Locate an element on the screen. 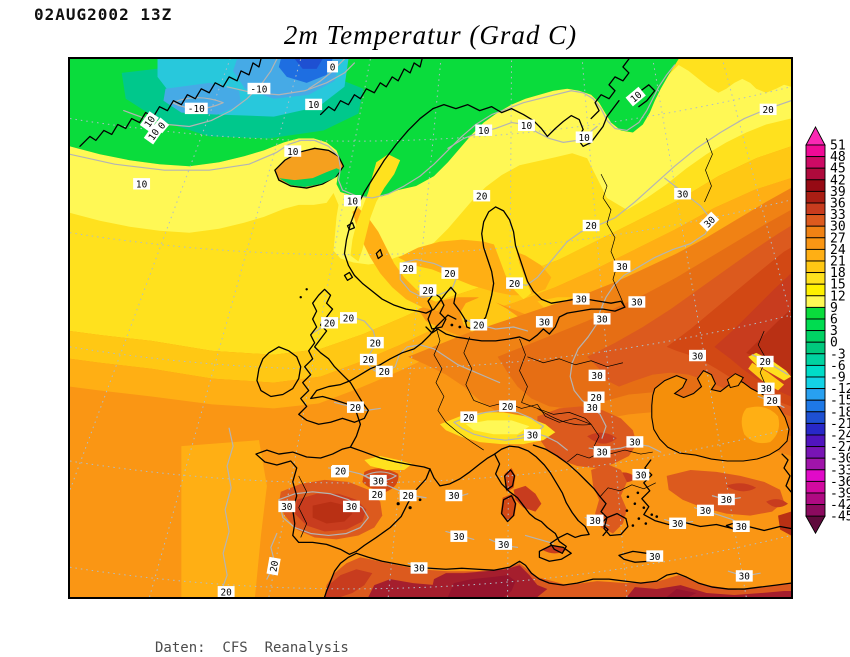  svg-text: 0 is located at coordinates (162, 126).